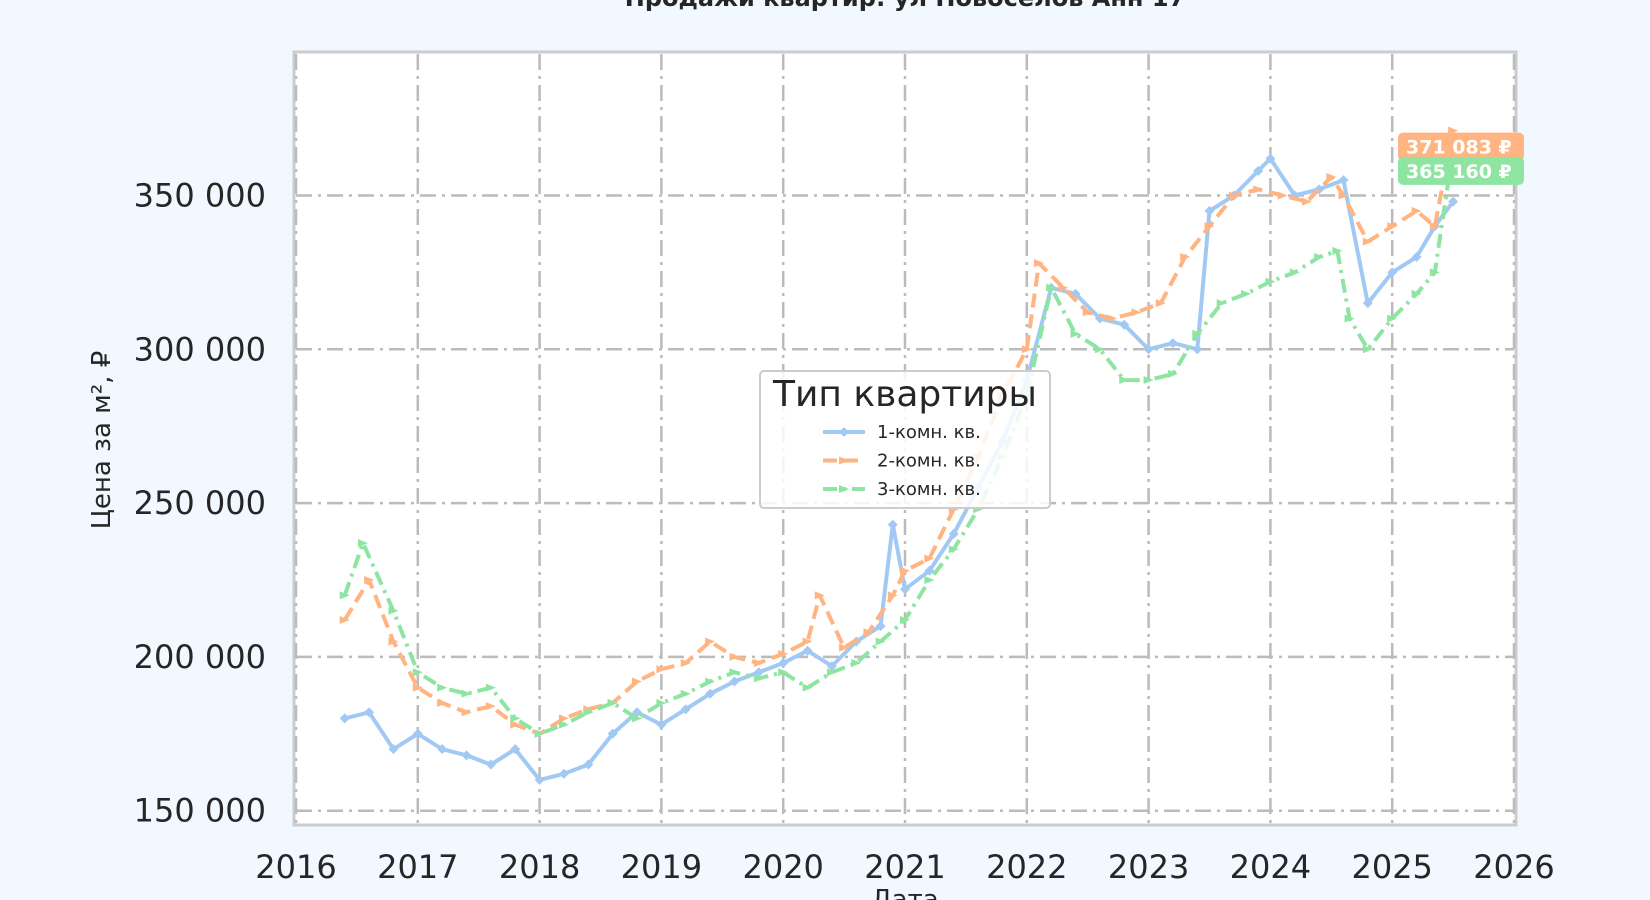 The image size is (1650, 900). What do you see at coordinates (295, 867) in the screenshot?
I see `x-tick-label: 2016` at bounding box center [295, 867].